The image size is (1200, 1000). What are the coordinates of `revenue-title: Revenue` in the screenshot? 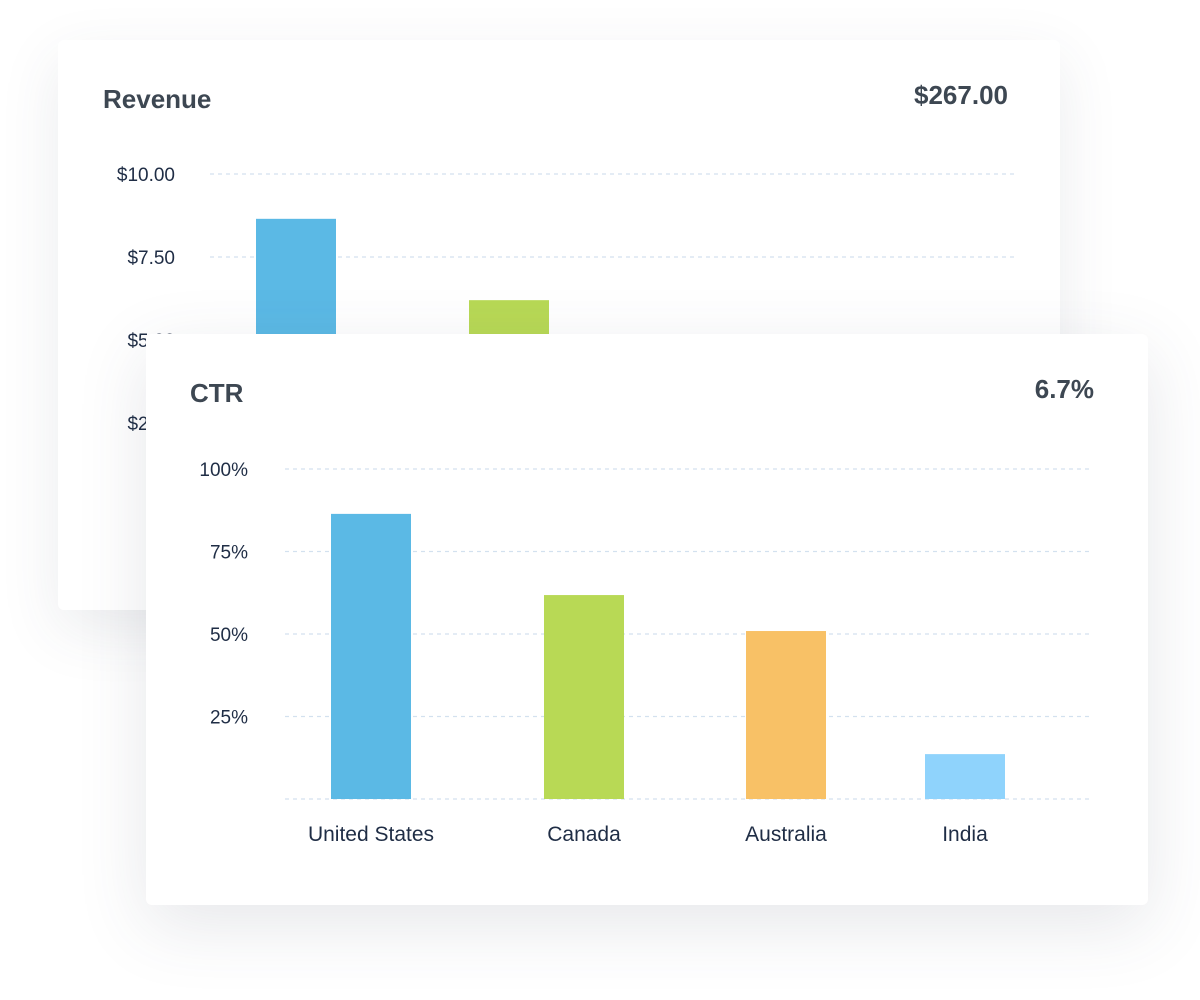 It's located at (157, 99).